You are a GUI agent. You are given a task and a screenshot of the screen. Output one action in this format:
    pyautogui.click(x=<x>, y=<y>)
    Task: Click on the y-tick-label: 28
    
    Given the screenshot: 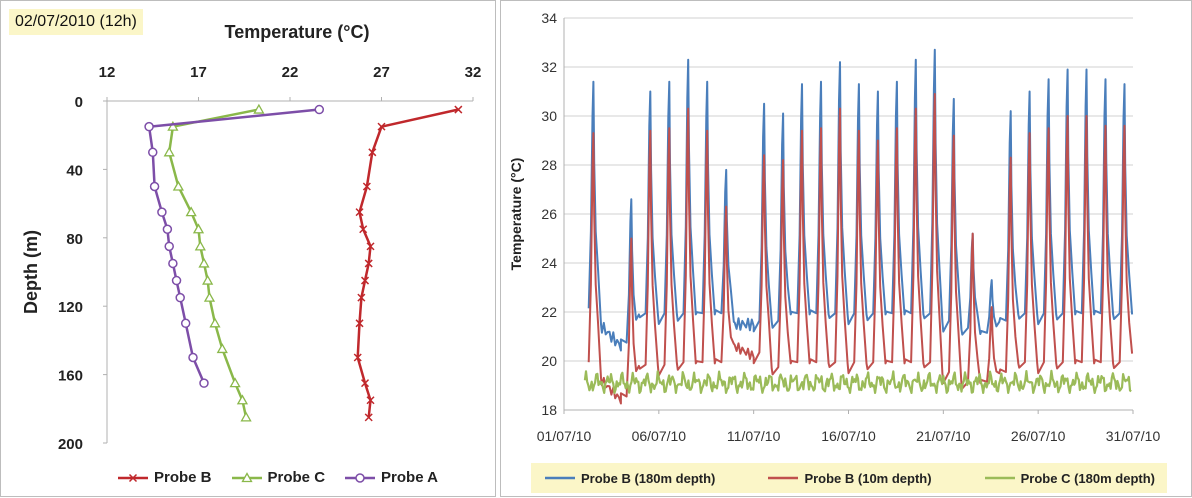 What is the action you would take?
    pyautogui.click(x=549, y=165)
    